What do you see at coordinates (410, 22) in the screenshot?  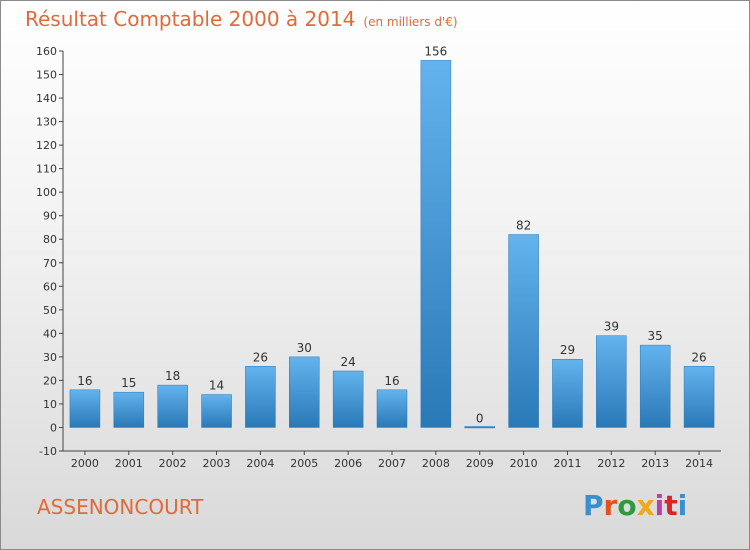 I see `chart-subtitle: (en milliers d'€)` at bounding box center [410, 22].